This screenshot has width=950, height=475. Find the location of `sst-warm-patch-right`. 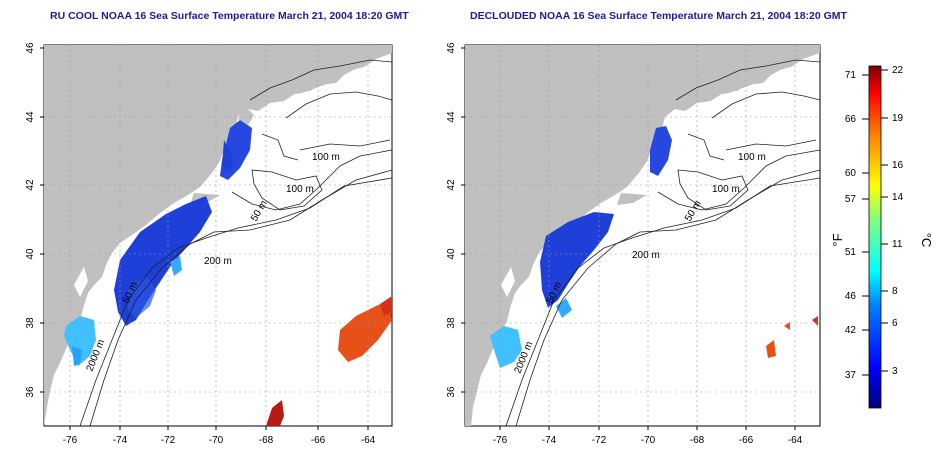

sst-warm-patch-right is located at coordinates (792, 337).